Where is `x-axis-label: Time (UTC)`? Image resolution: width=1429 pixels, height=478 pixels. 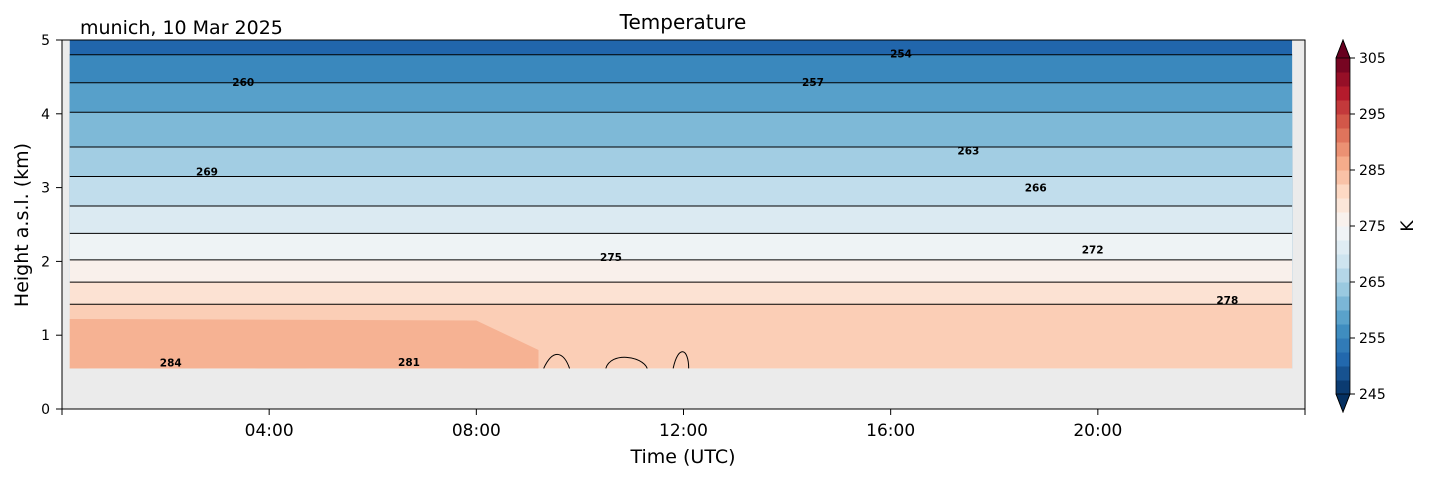
x-axis-label: Time (UTC) is located at coordinates (682, 457).